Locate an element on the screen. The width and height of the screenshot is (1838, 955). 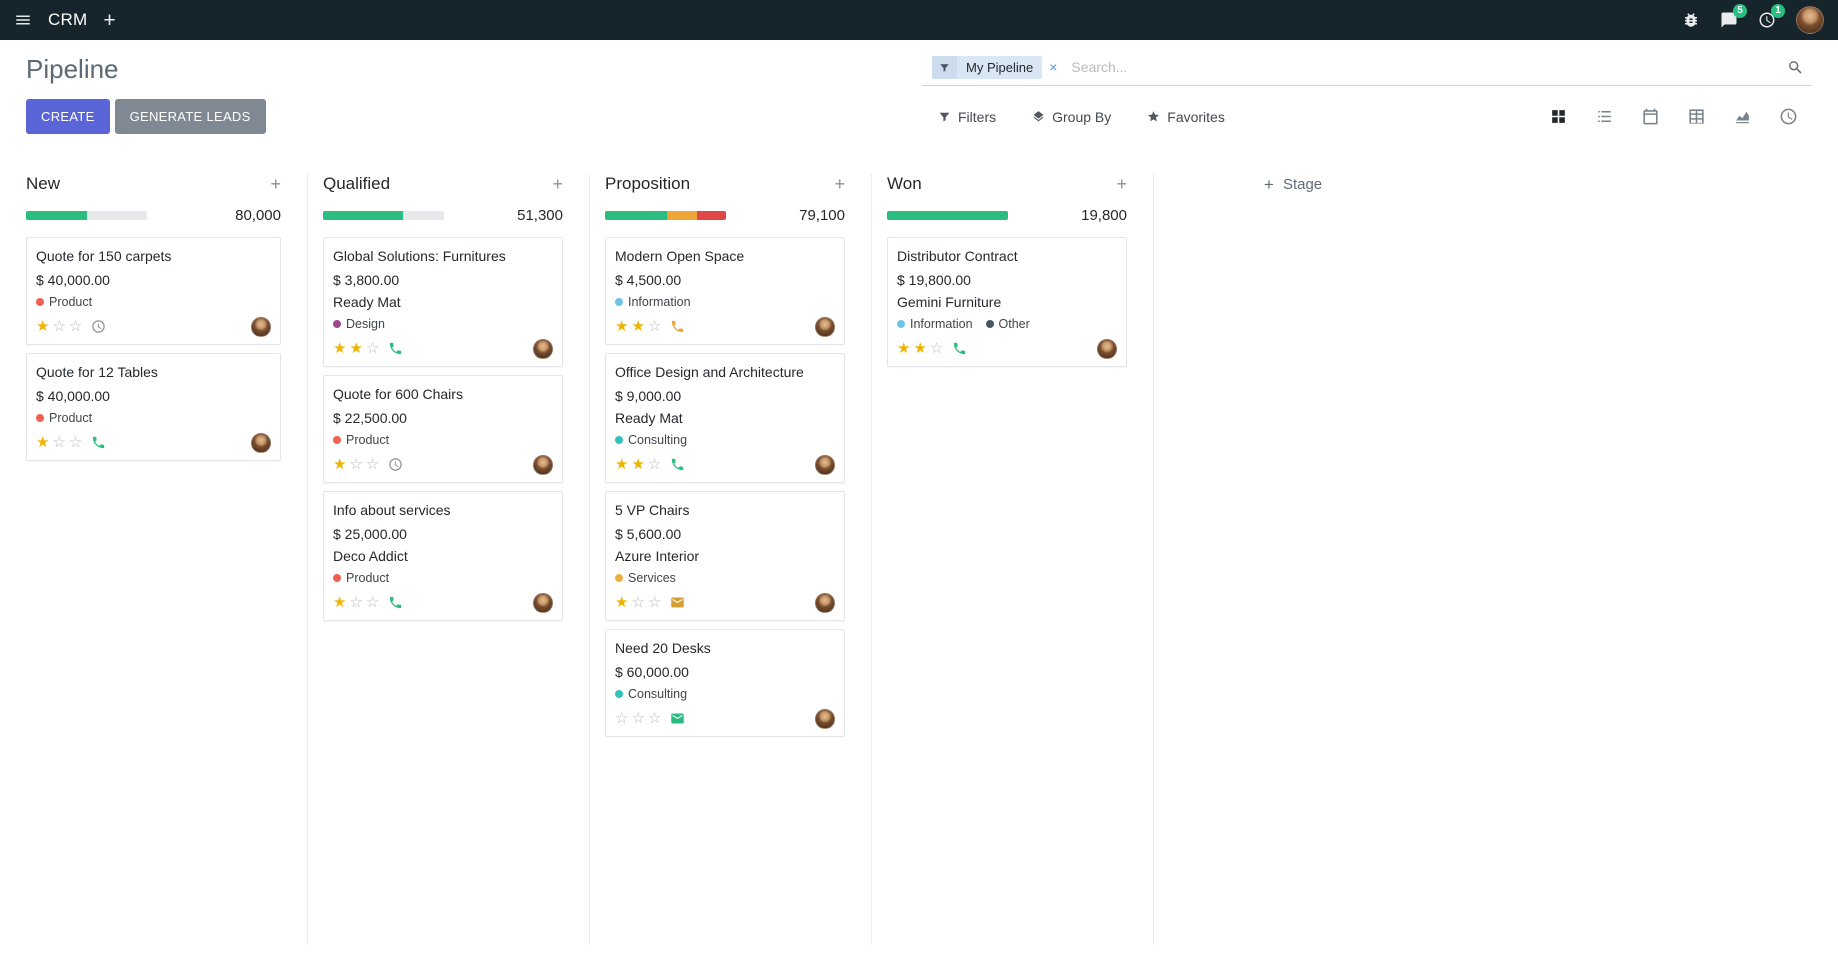
user-avatar is located at coordinates (1810, 20).